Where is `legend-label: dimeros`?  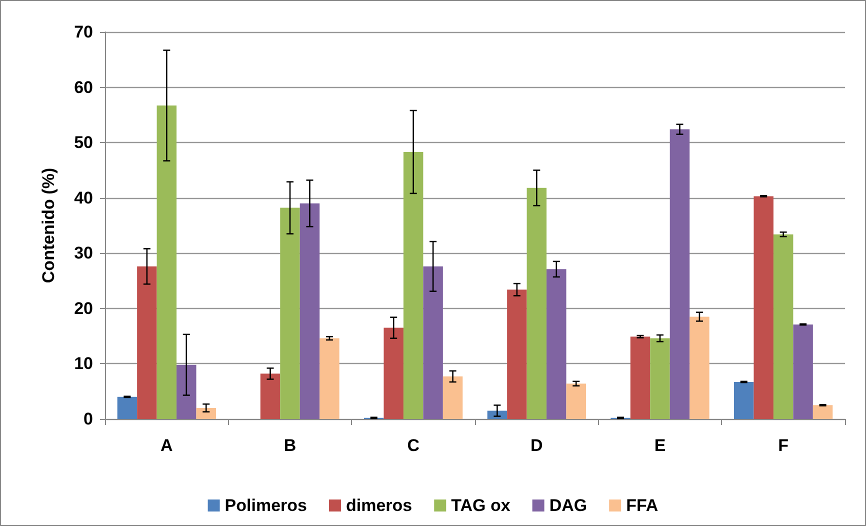 legend-label: dimeros is located at coordinates (379, 505).